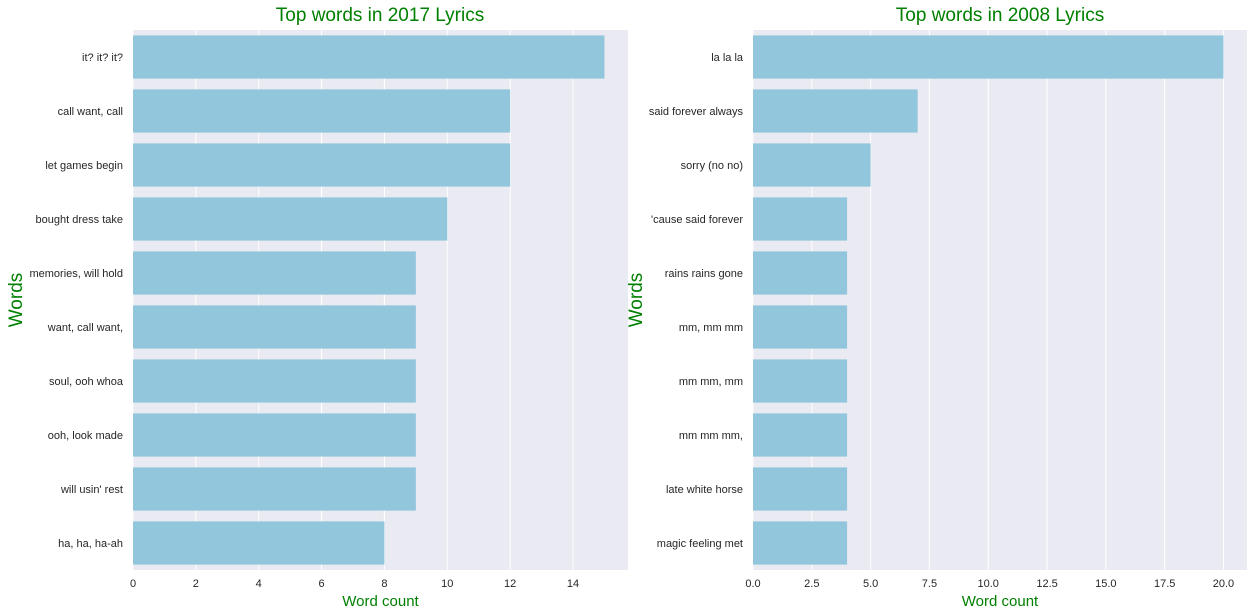 The width and height of the screenshot is (1255, 615). What do you see at coordinates (1000, 15) in the screenshot?
I see `chart-title: Top words in 2008 Lyrics` at bounding box center [1000, 15].